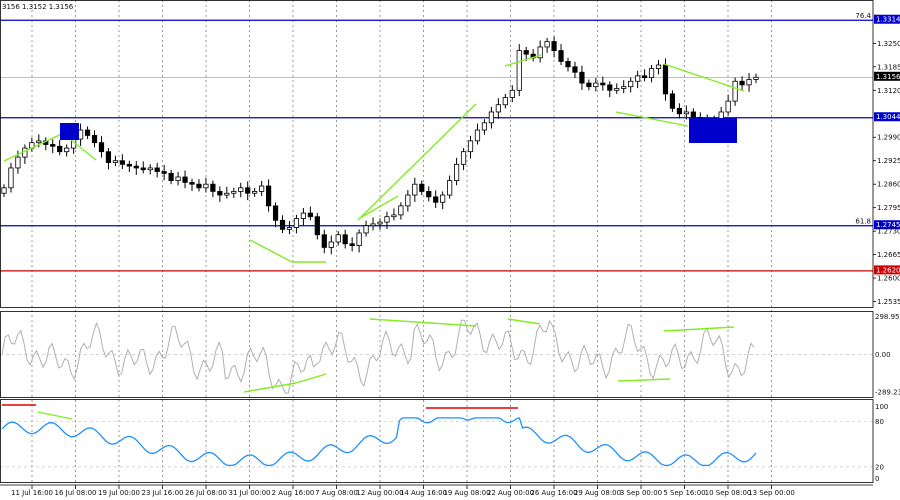 The height and width of the screenshot is (500, 900). Describe the element at coordinates (863, 222) in the screenshot. I see `fib-label: 61.8` at that location.